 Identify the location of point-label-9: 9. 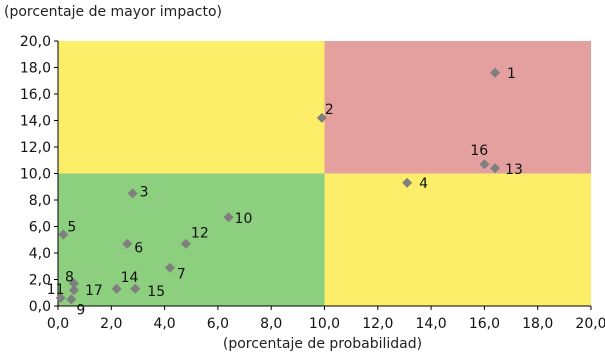
(80, 310).